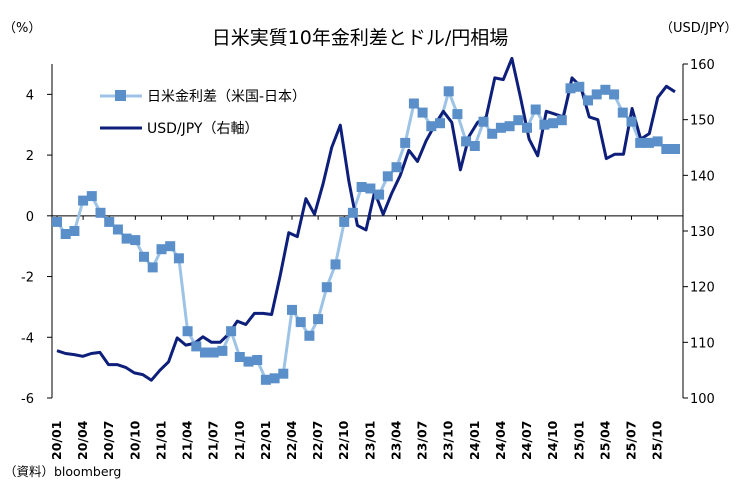 The width and height of the screenshot is (747, 486). What do you see at coordinates (657, 440) in the screenshot?
I see `x-tick-label: 25/10` at bounding box center [657, 440].